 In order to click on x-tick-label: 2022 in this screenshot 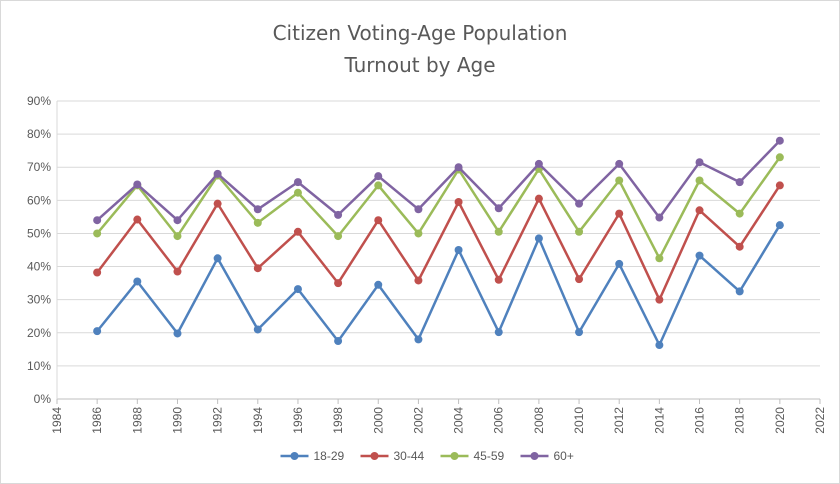, I will do `click(820, 420)`.